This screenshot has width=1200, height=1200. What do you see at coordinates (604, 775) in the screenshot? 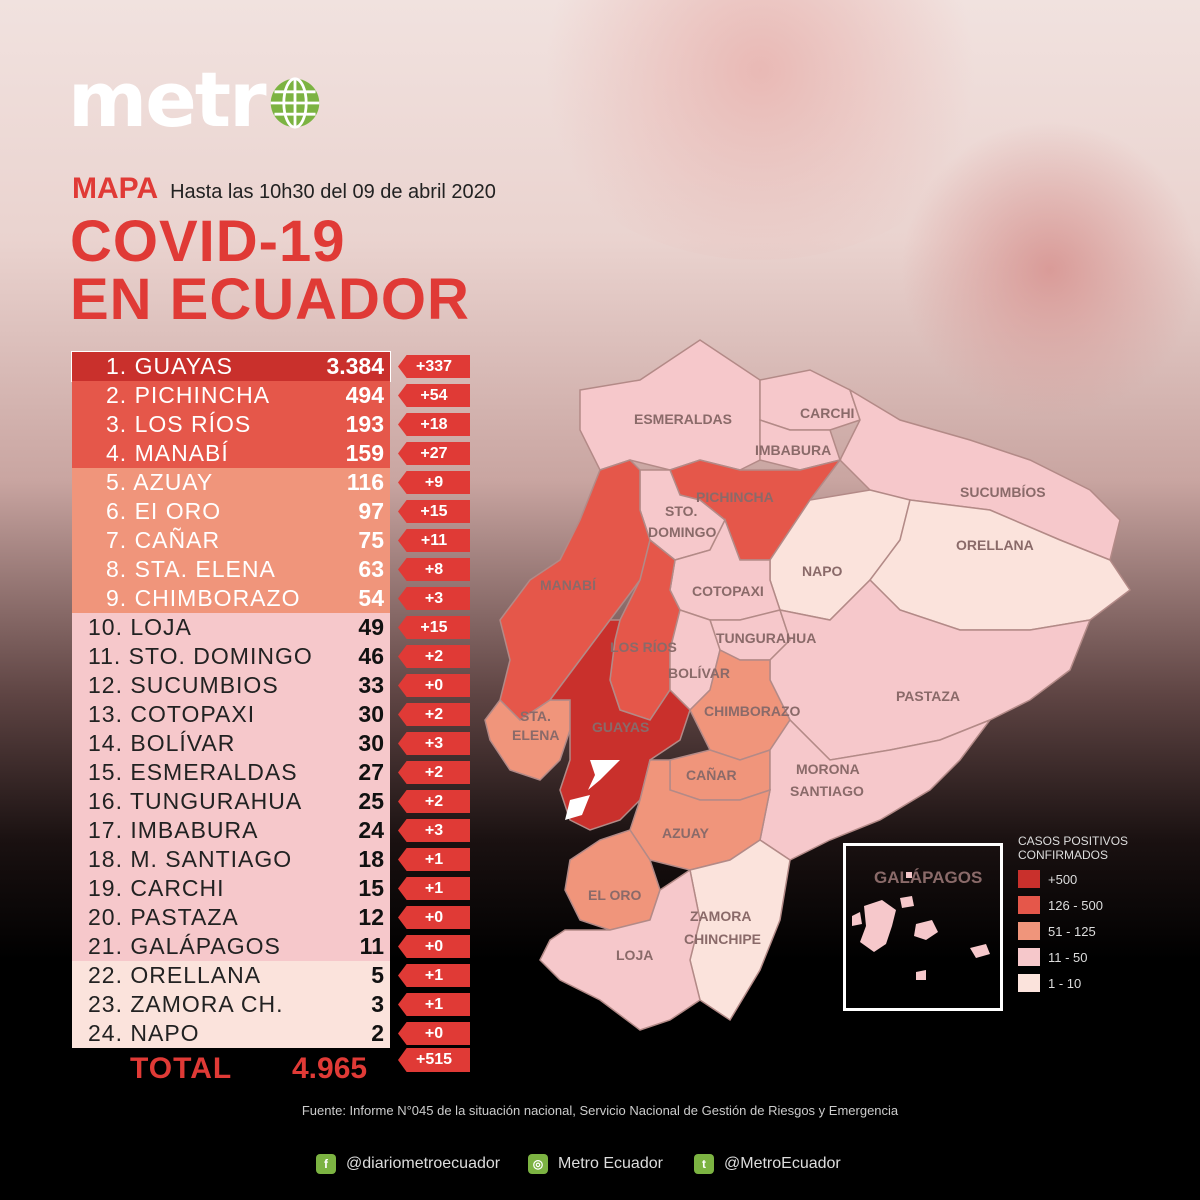
I see `gulf-islands` at bounding box center [604, 775].